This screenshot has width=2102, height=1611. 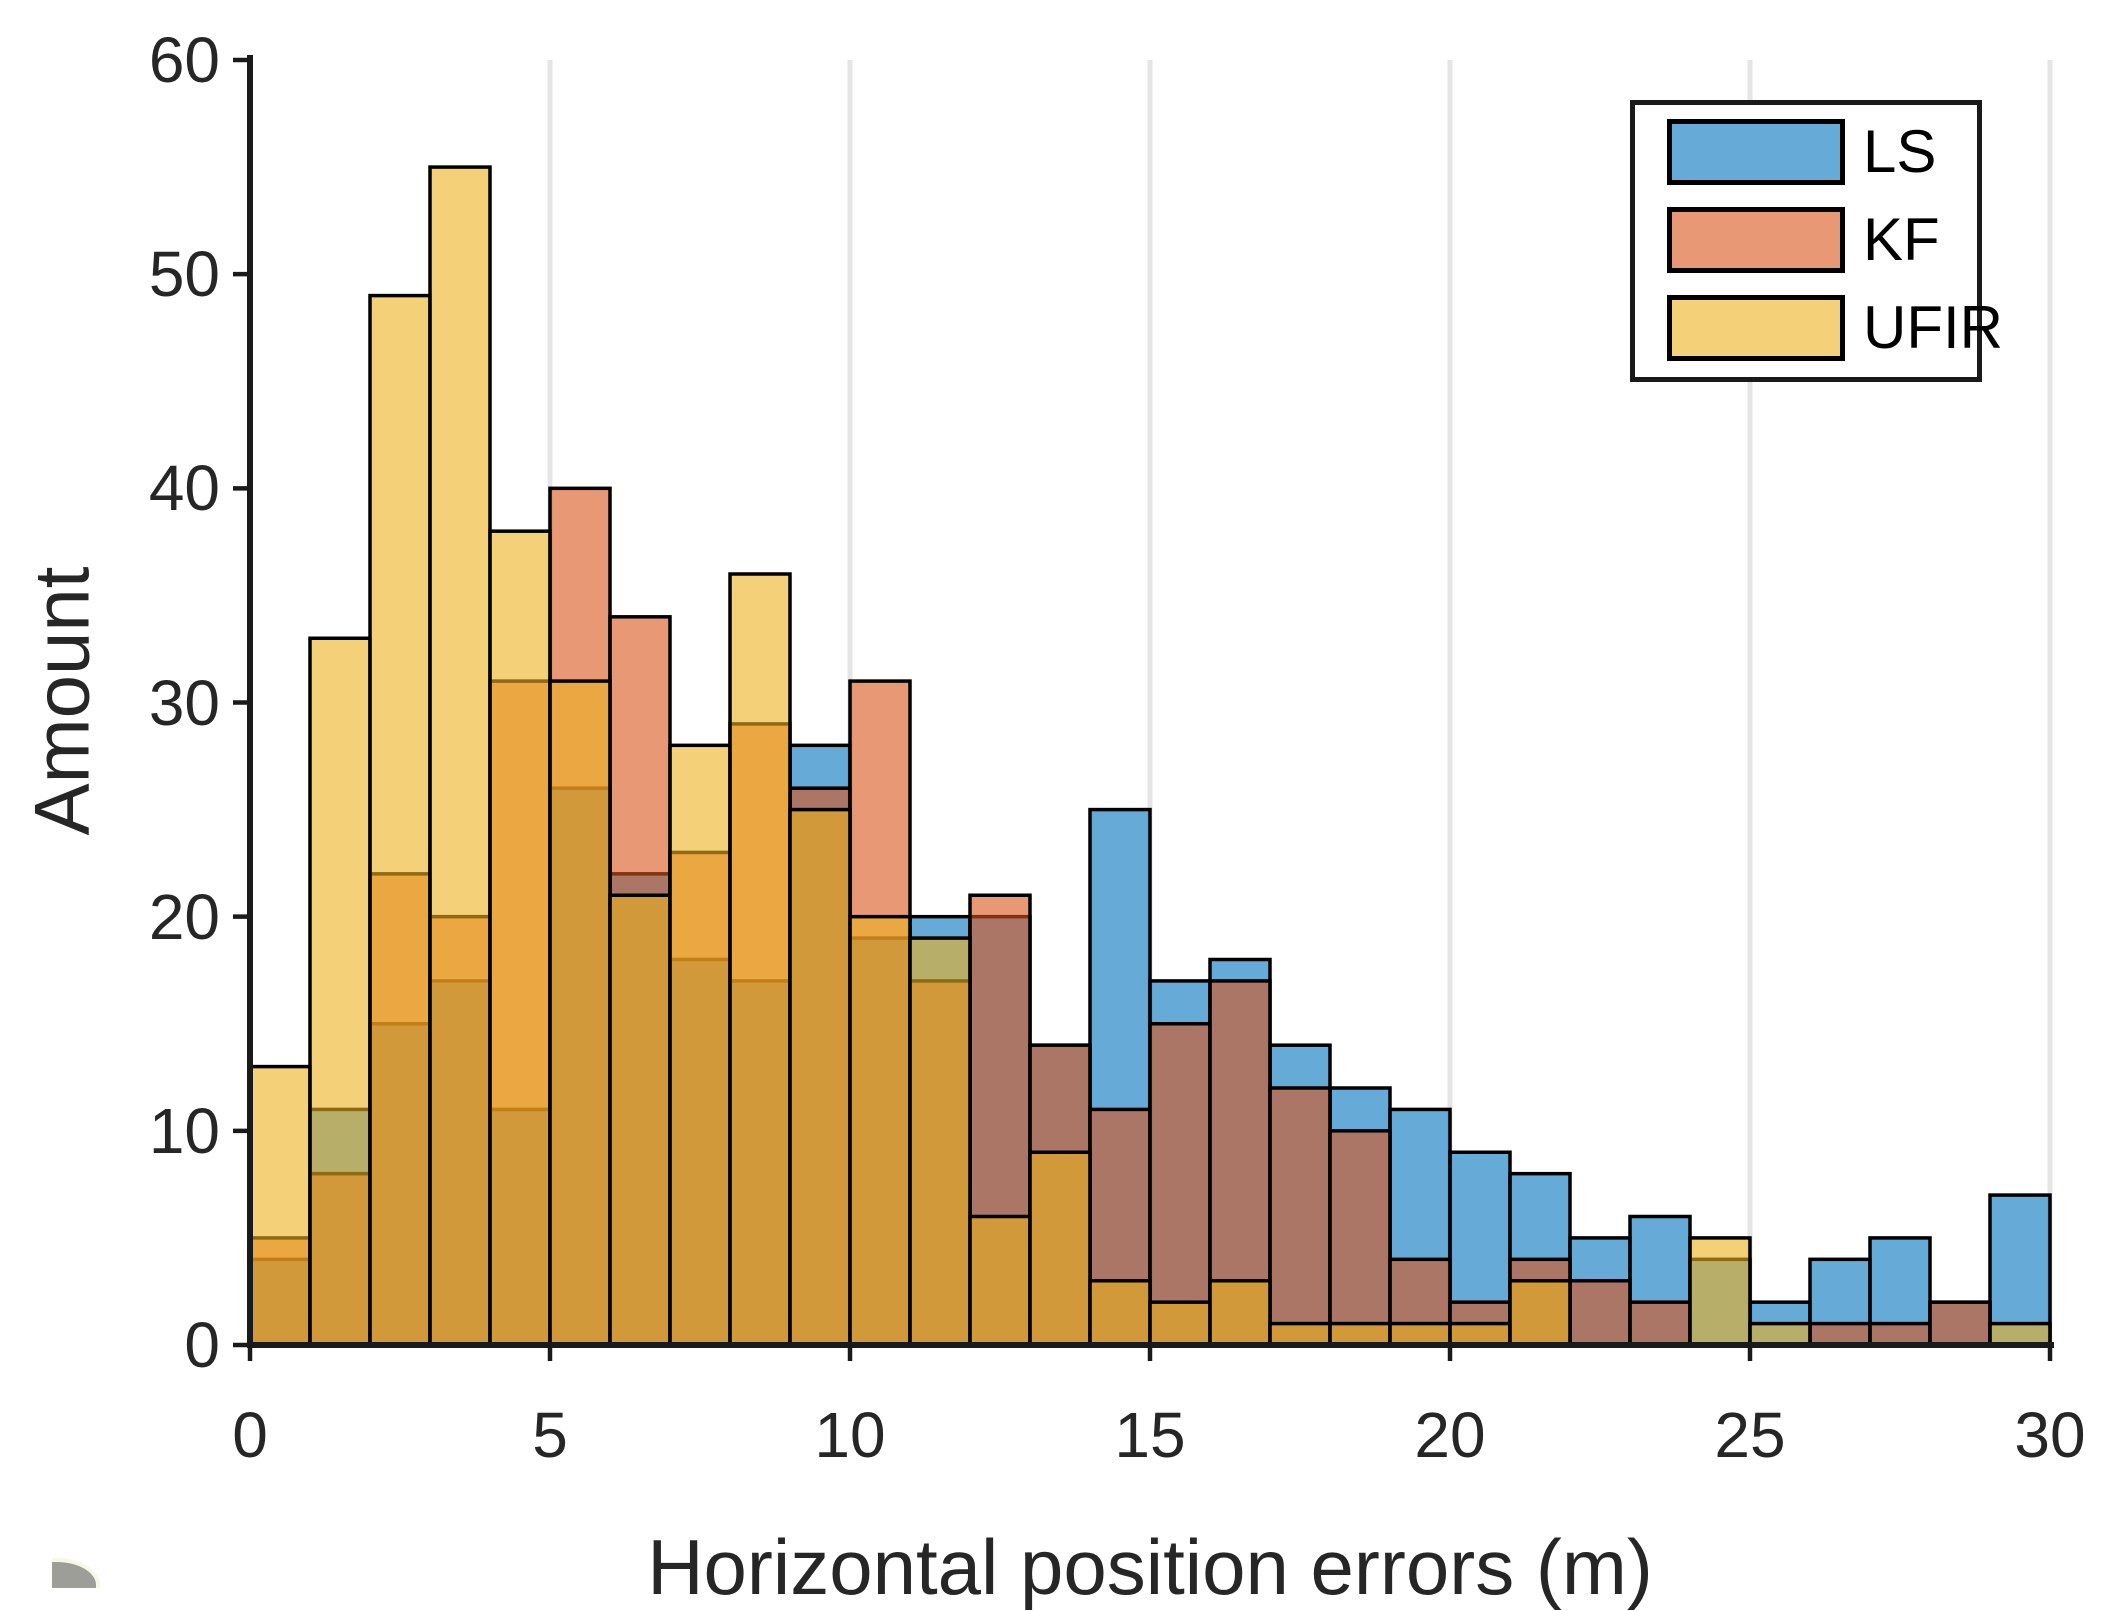 What do you see at coordinates (1150, 1567) in the screenshot?
I see `x-axis-label: Horizontal position errors (m)` at bounding box center [1150, 1567].